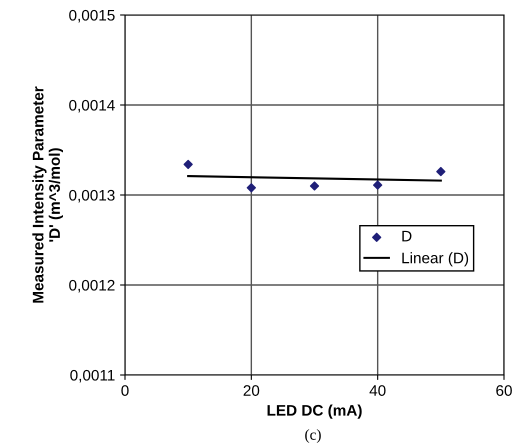 This screenshot has width=515, height=448. What do you see at coordinates (92, 376) in the screenshot?
I see `y-tick-label: 0,0011` at bounding box center [92, 376].